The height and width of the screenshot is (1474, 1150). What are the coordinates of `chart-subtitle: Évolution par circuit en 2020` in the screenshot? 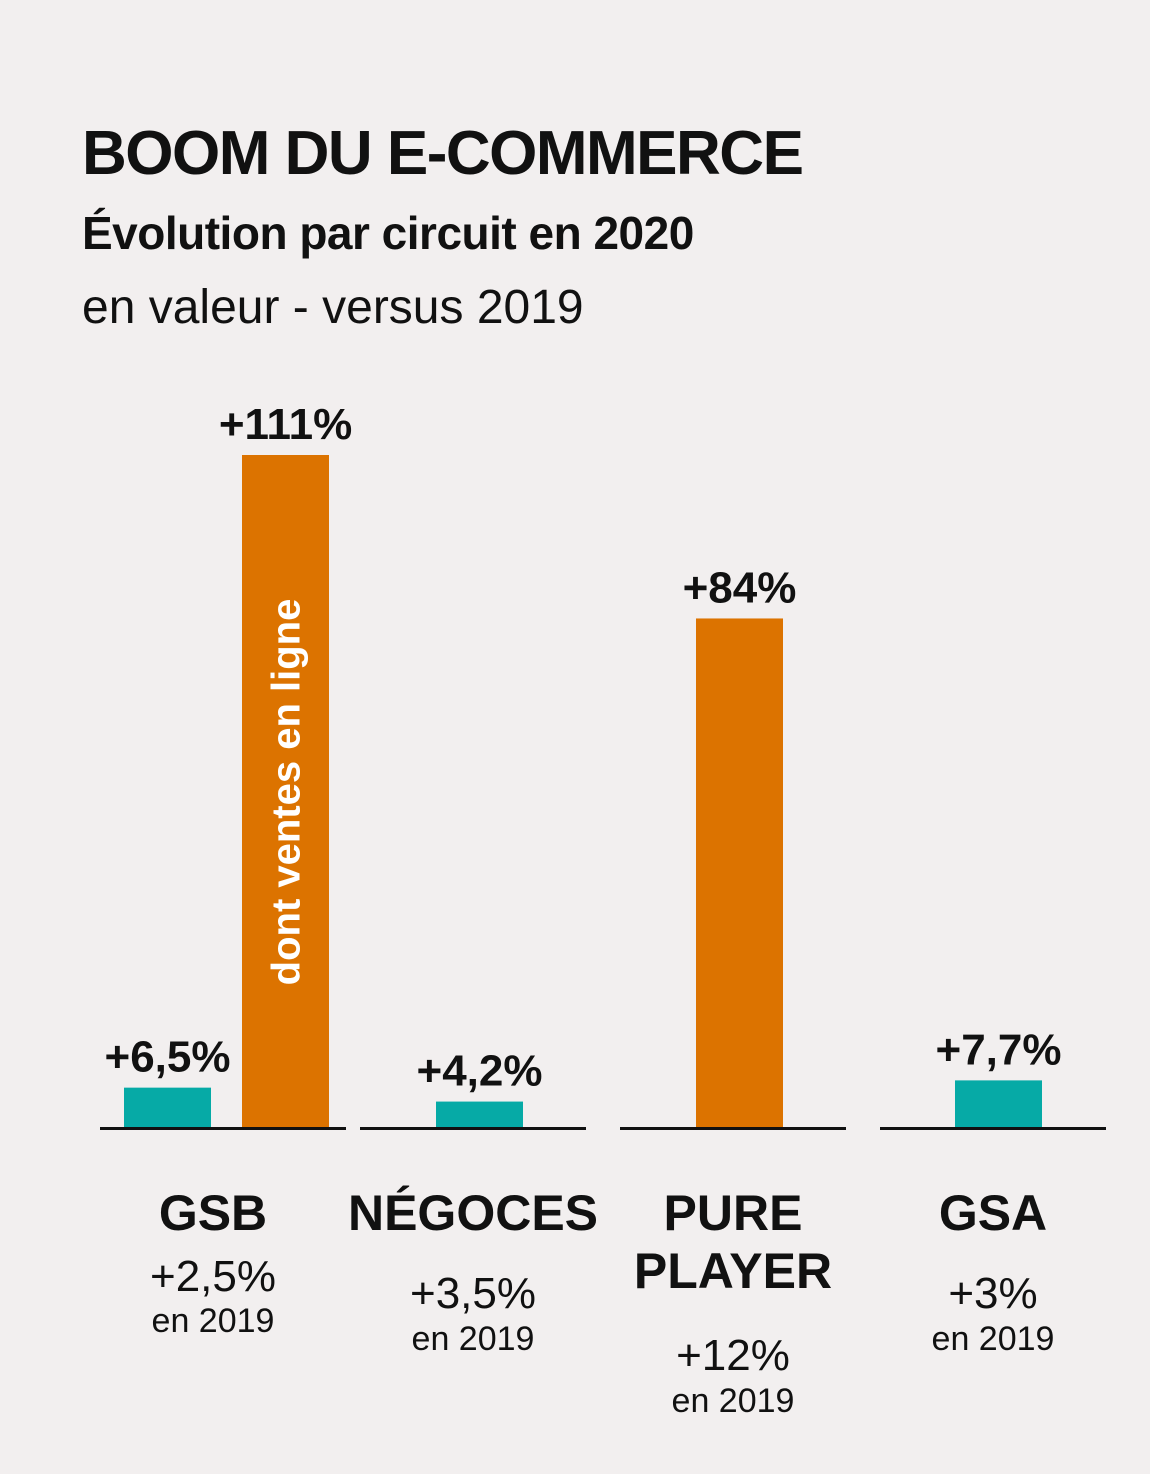 It's located at (388, 233).